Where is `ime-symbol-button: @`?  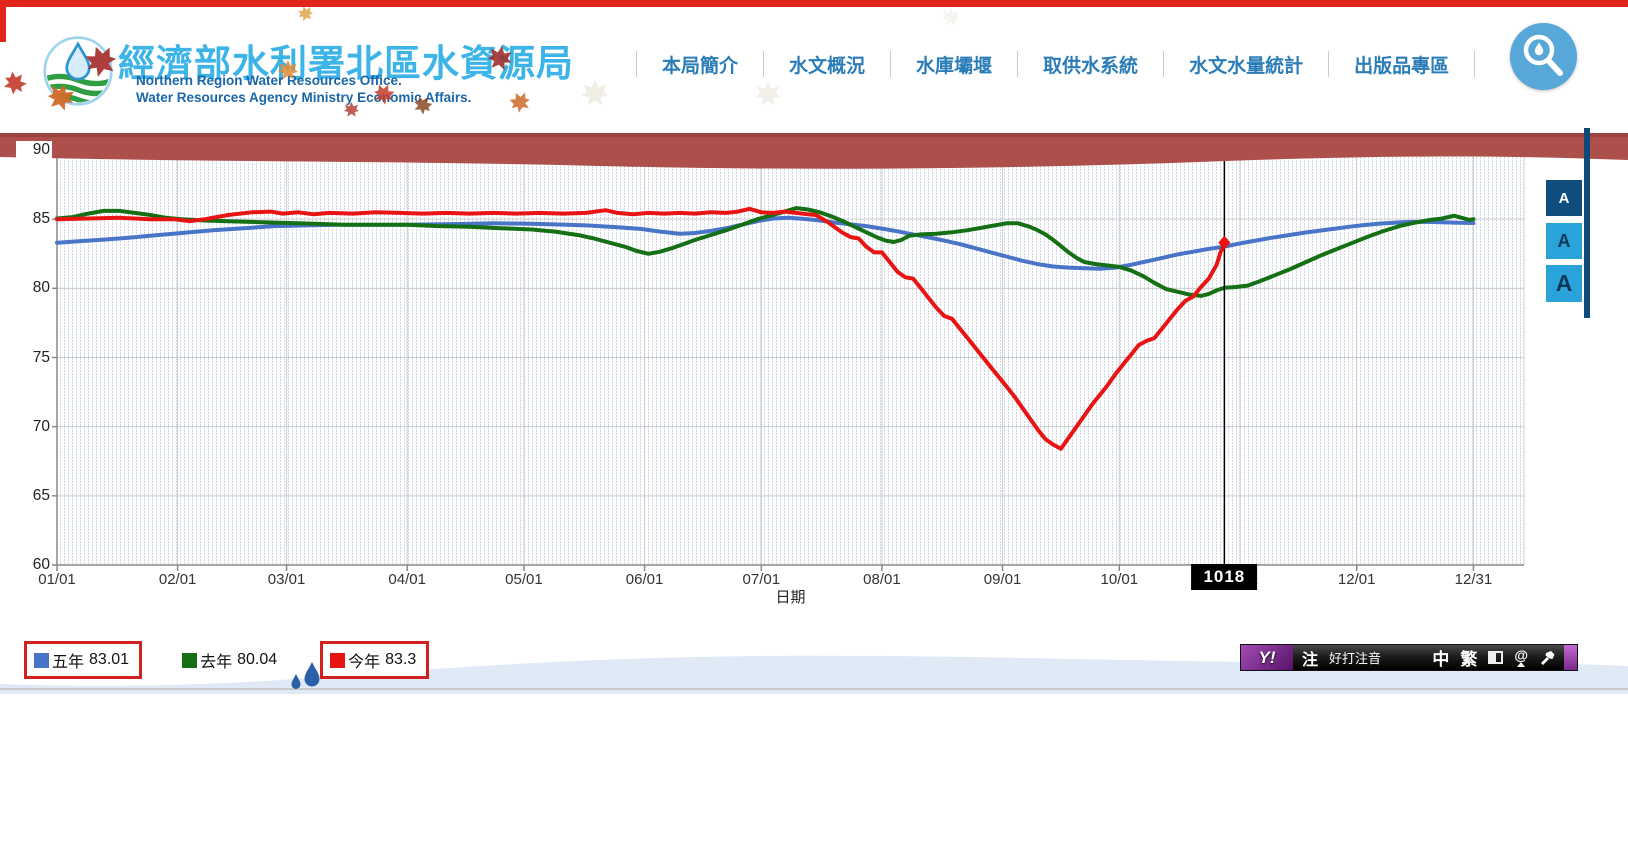
ime-symbol-button: @ is located at coordinates (1521, 657).